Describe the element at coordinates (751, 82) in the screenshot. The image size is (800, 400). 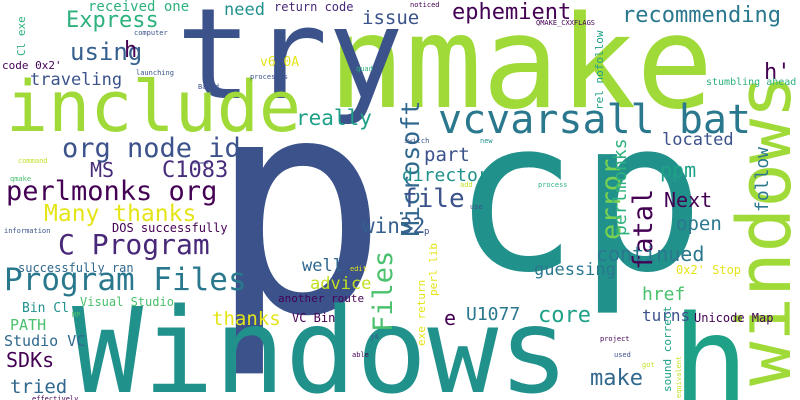
I see `word-stumbling-ahead: stumbling ahead` at that location.